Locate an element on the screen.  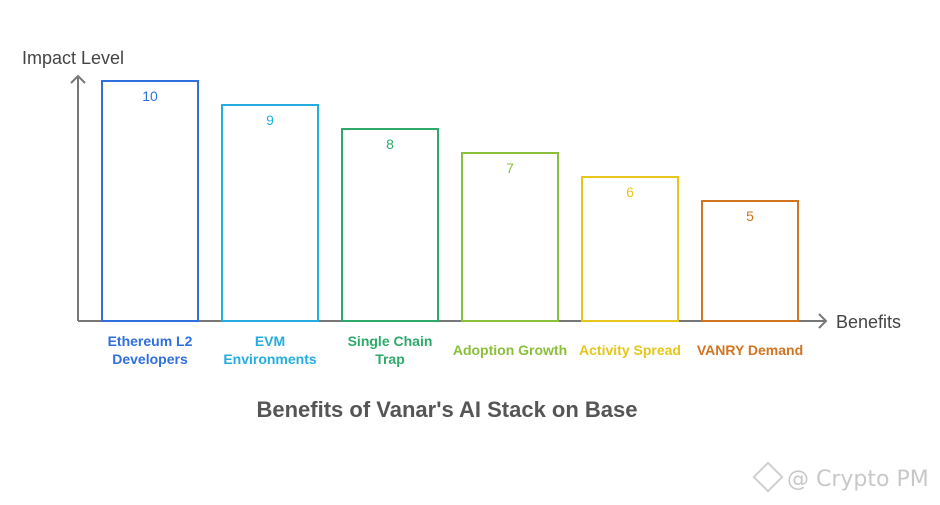
watermark-text: @ Crypto PM is located at coordinates (858, 479).